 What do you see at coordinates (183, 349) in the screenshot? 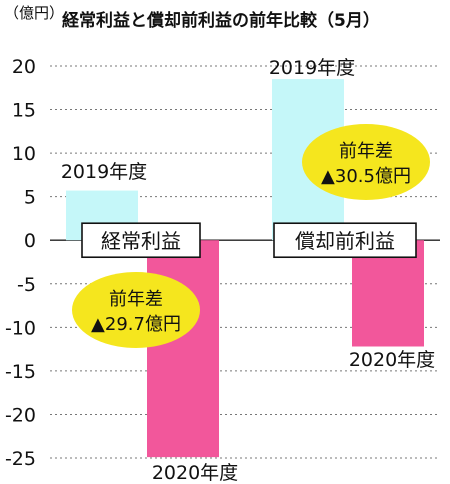
I see `bar-2020` at bounding box center [183, 349].